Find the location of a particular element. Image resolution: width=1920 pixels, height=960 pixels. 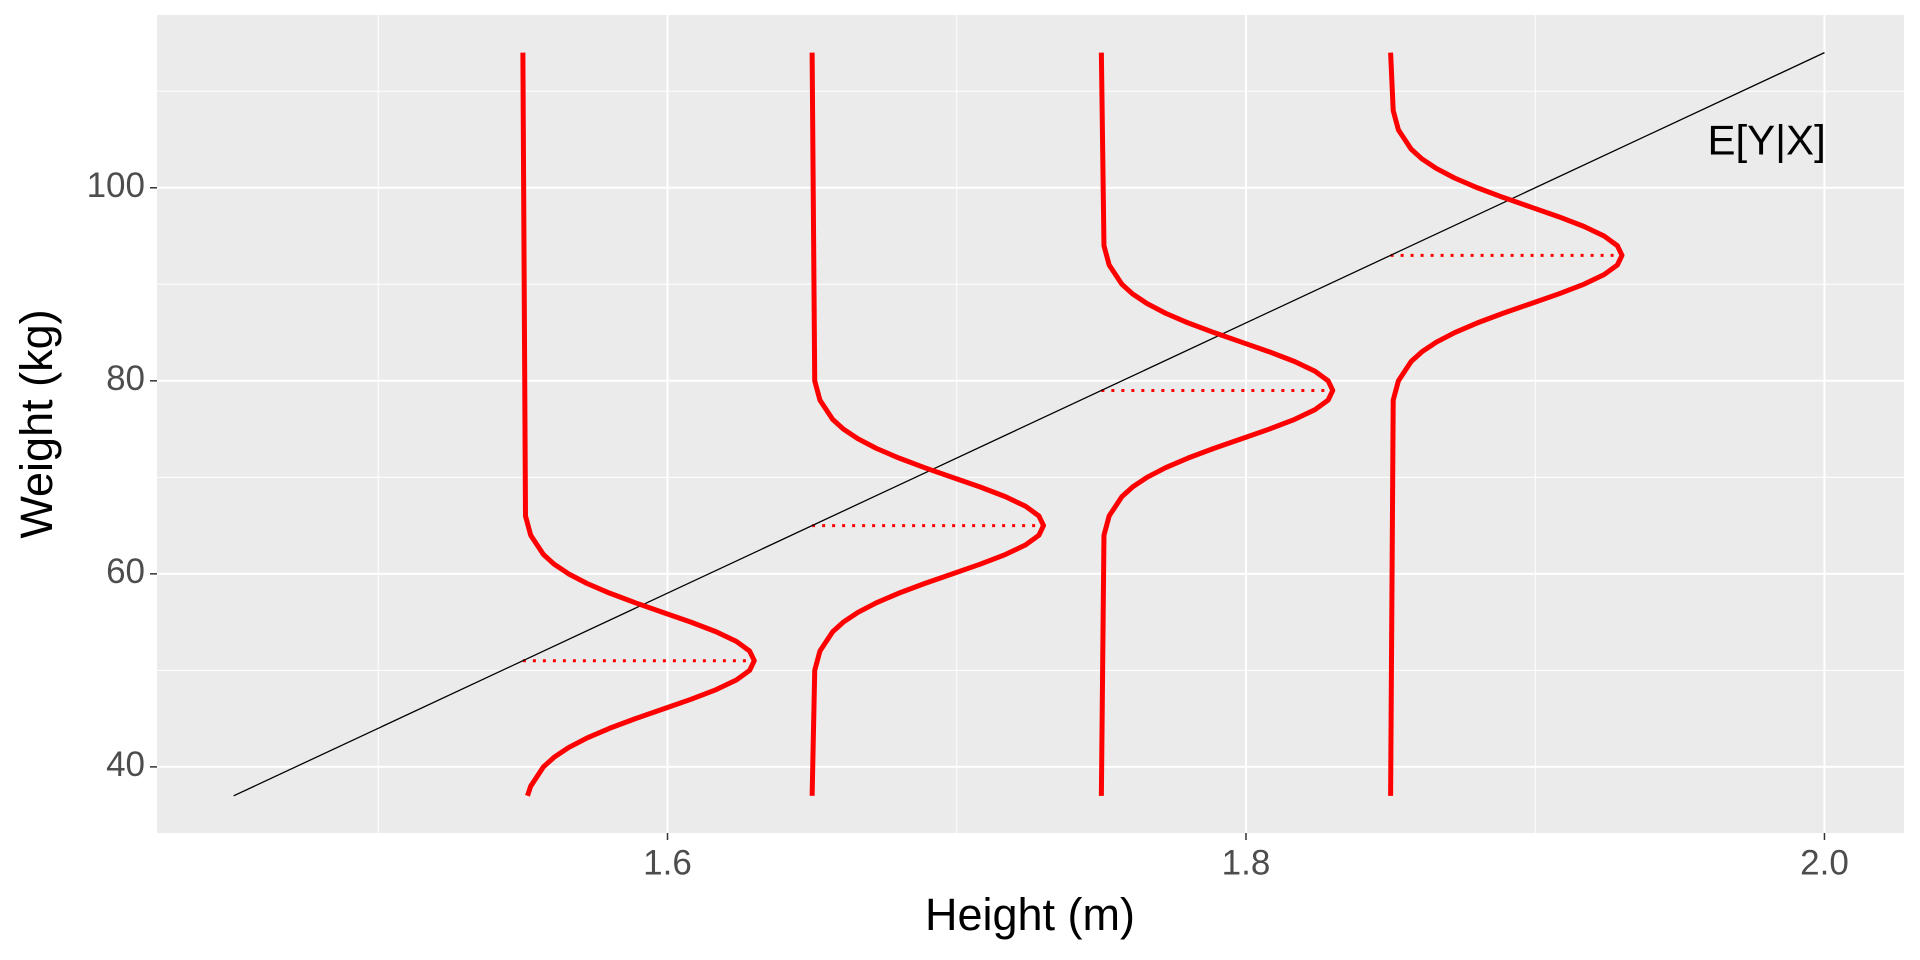

y-tick-label: 100 is located at coordinates (116, 185).